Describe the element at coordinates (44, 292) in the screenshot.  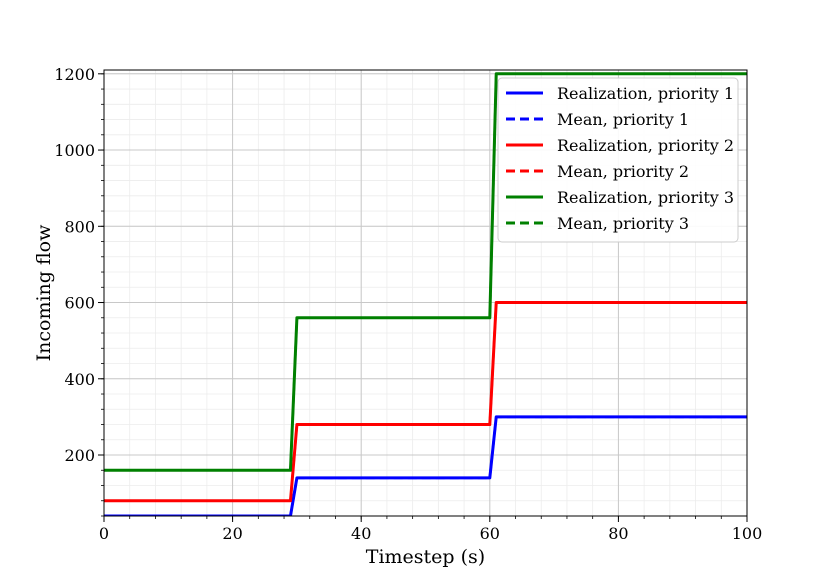
I see `y-axis-label: Incoming flow` at that location.